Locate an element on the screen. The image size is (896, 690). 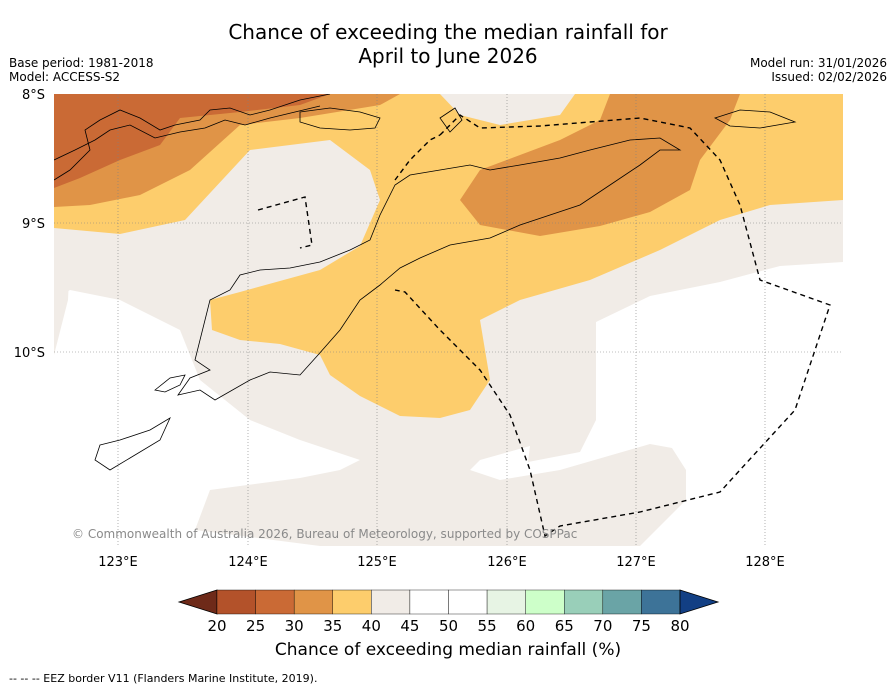
model-name: Model: ACCESS-S2 is located at coordinates (65, 77).